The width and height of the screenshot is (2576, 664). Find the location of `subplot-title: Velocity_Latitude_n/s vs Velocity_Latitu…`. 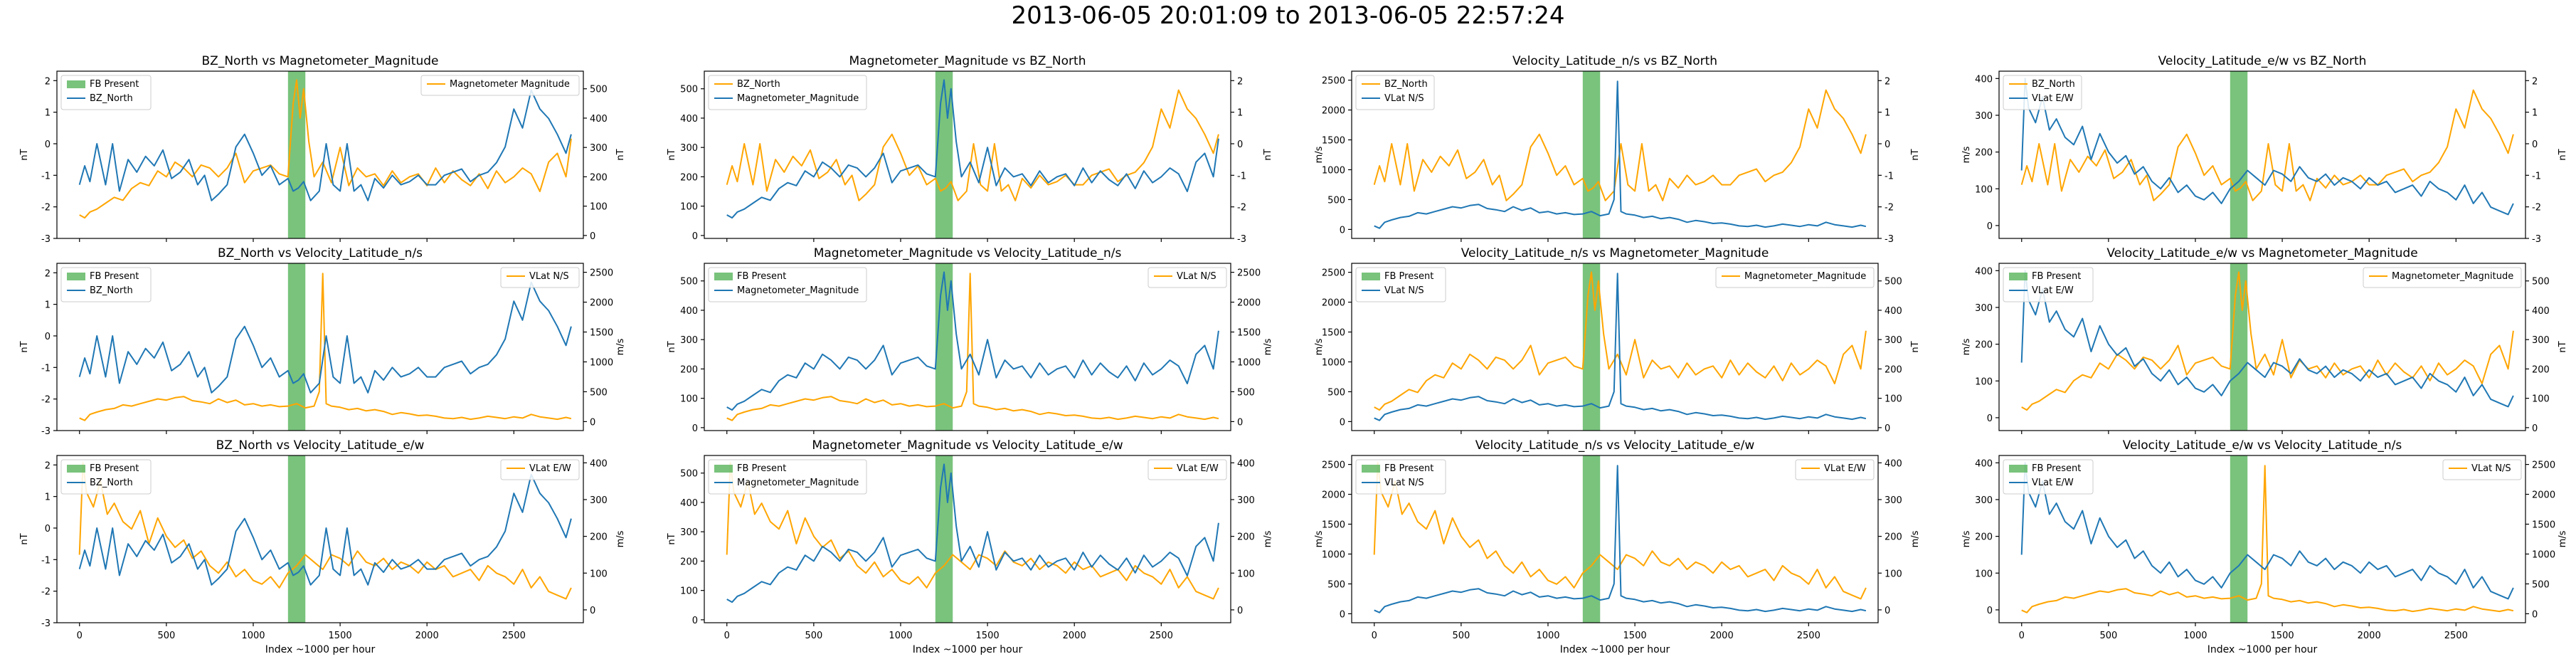

subplot-title: Velocity_Latitude_n/s vs Velocity_Latitu… is located at coordinates (1615, 445).